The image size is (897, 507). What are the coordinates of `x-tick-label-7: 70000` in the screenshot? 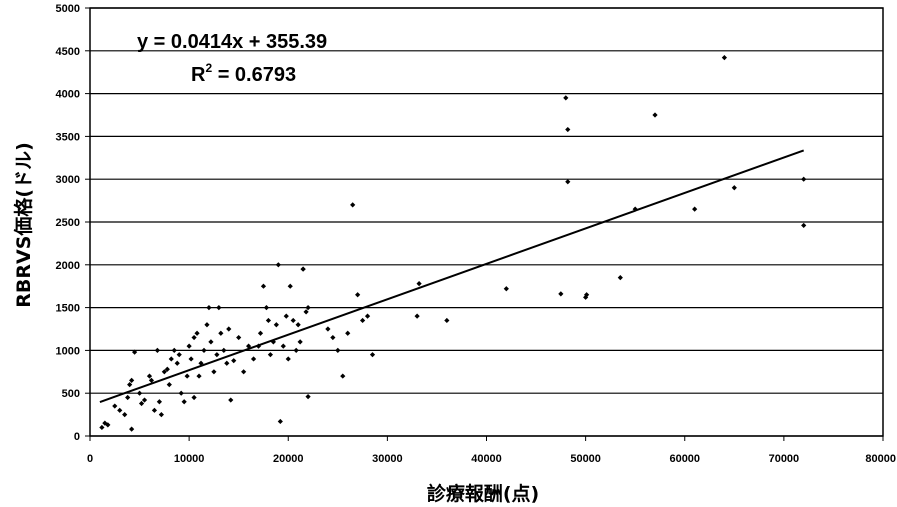 It's located at (784, 459).